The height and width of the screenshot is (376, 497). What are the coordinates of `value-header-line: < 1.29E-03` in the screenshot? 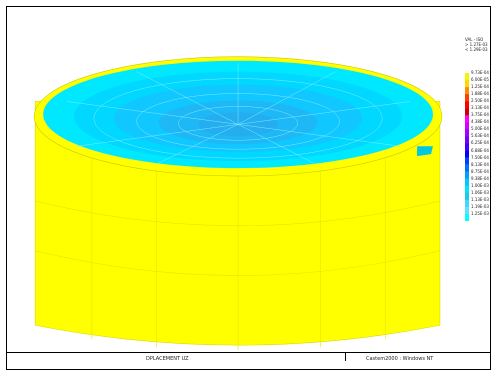 It's located at (476, 49).